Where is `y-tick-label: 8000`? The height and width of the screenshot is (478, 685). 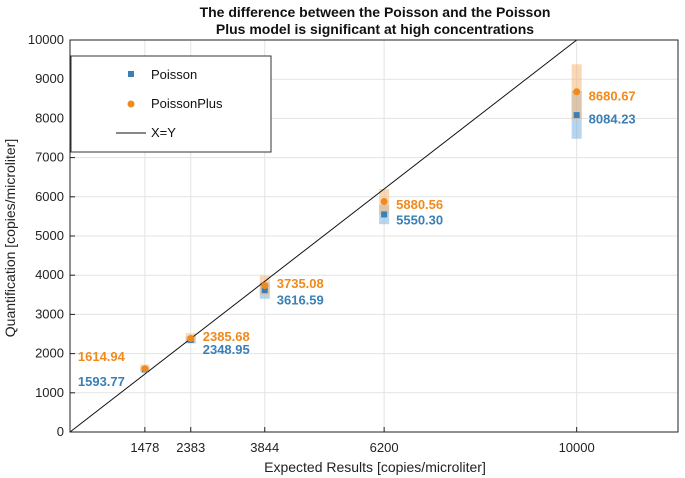
y-tick-label: 8000 is located at coordinates (49, 117).